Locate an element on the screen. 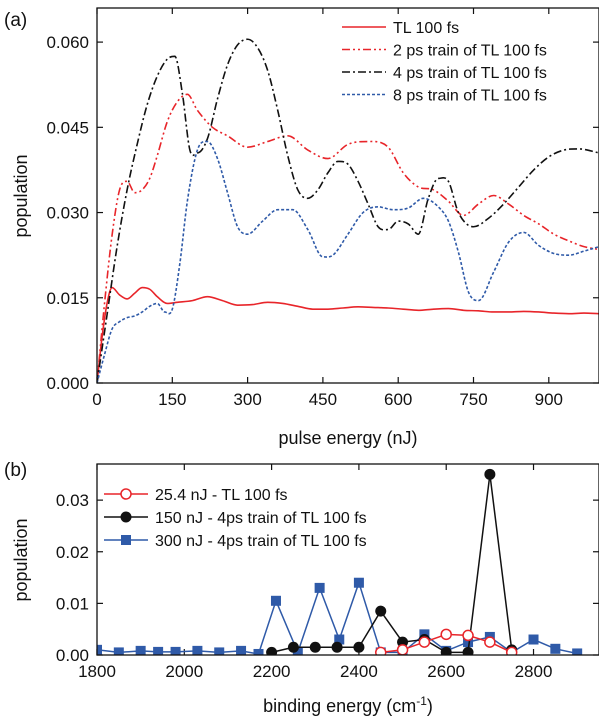 Image resolution: width=599 pixels, height=724 pixels. b-legend-label-2: 150 nJ - 4ps train of TL 100 fs is located at coordinates (261, 518).